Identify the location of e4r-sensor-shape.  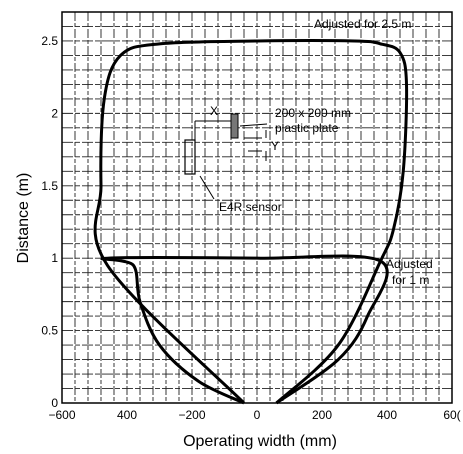
(190, 157).